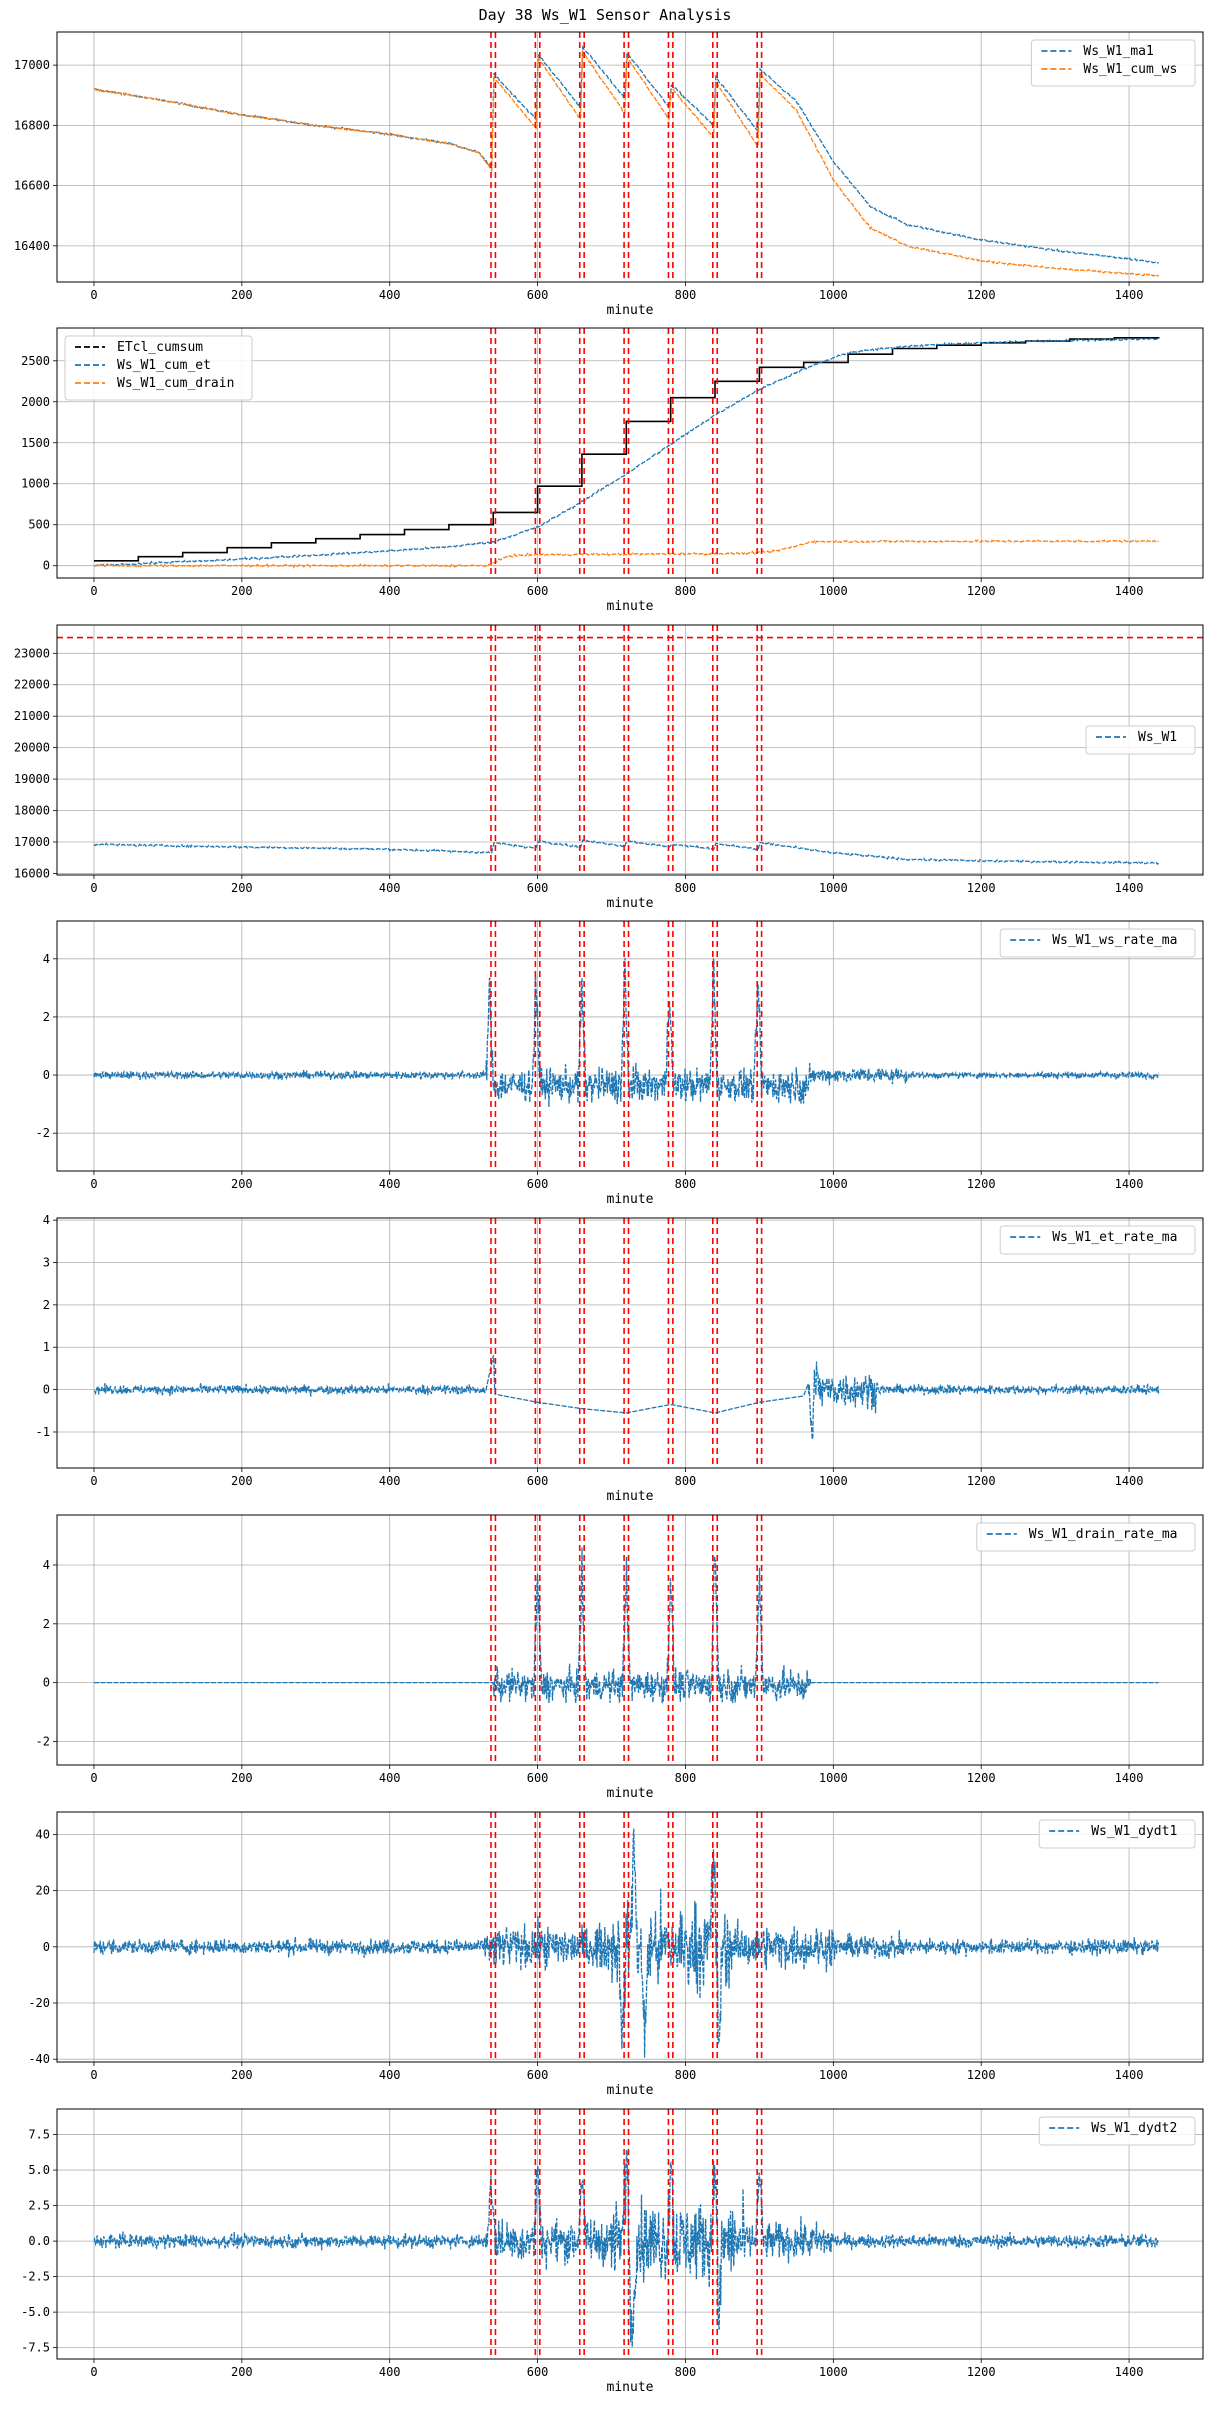 The height and width of the screenshot is (2411, 1211). I want to click on legend-label: Ws_W1_drain_rate_ma, so click(1103, 1534).